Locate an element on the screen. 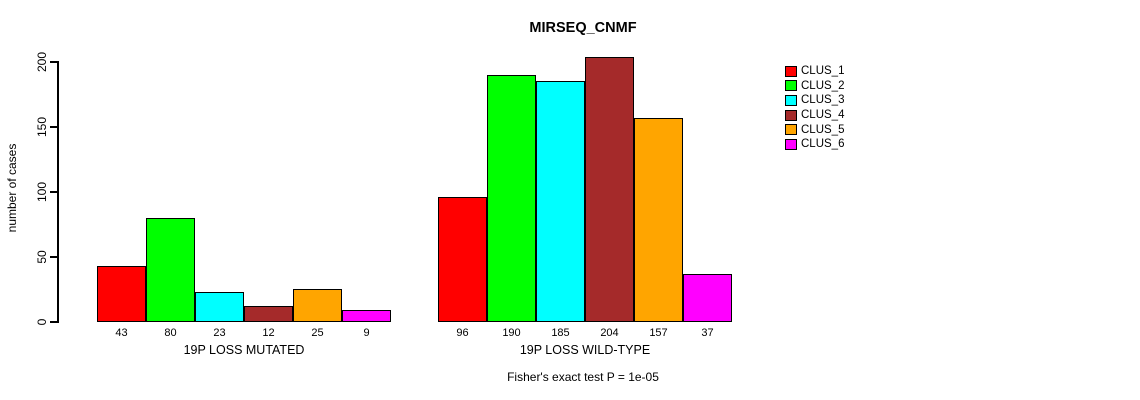 The width and height of the screenshot is (1140, 400). legend-label: CLUS_3 is located at coordinates (823, 100).